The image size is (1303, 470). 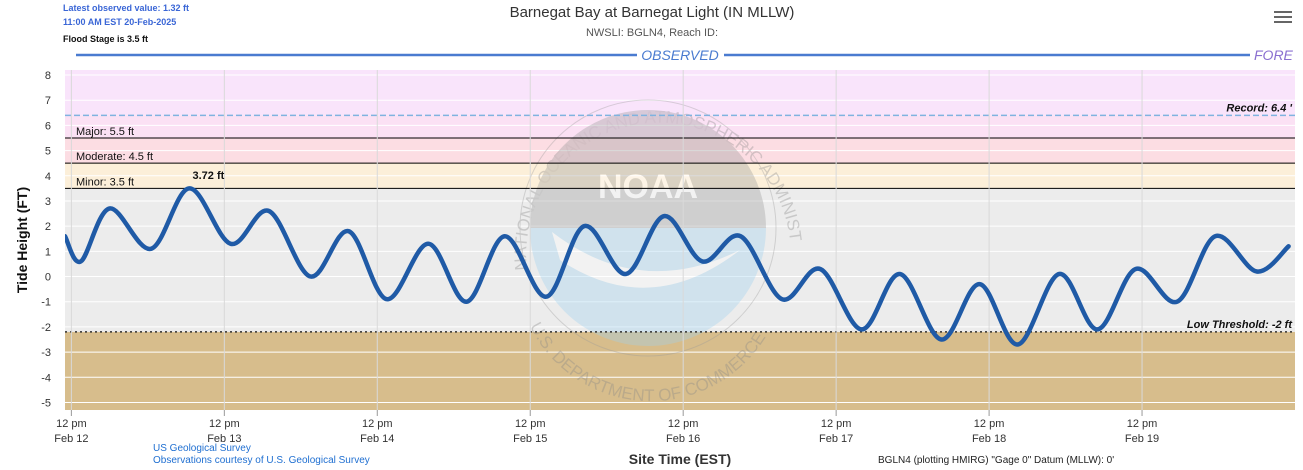 What do you see at coordinates (48, 101) in the screenshot?
I see `y-tick-label: 7` at bounding box center [48, 101].